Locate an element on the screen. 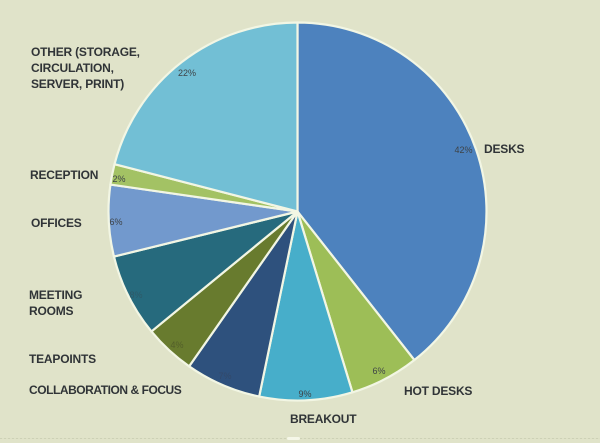 Image resolution: width=600 pixels, height=443 pixels. svg-text: 2% is located at coordinates (118, 179).